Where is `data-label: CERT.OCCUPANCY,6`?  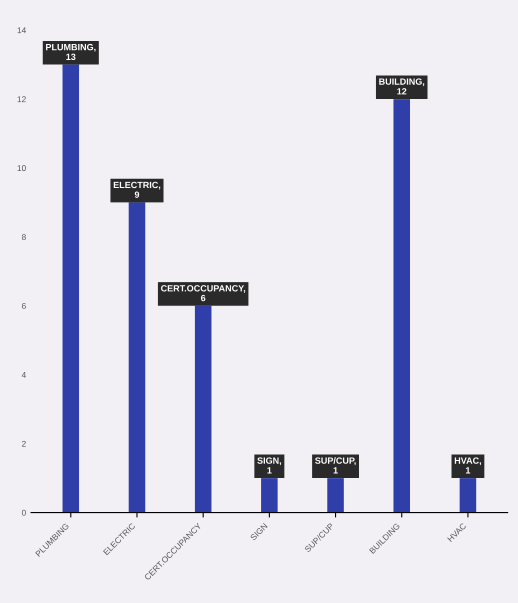 data-label: CERT.OCCUPANCY,6 is located at coordinates (203, 293).